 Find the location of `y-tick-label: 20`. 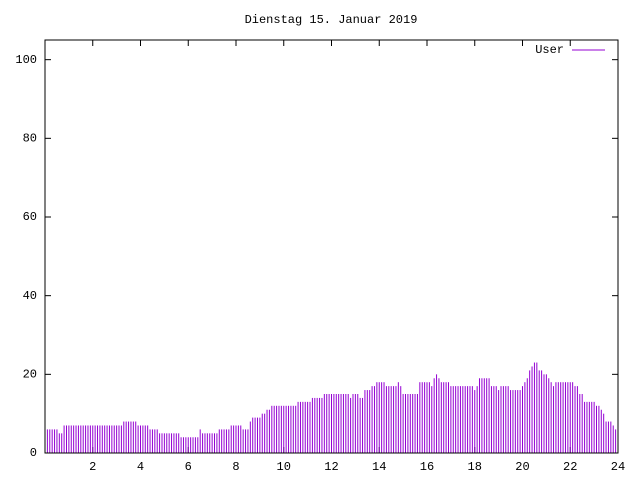

y-tick-label: 20 is located at coordinates (30, 375).